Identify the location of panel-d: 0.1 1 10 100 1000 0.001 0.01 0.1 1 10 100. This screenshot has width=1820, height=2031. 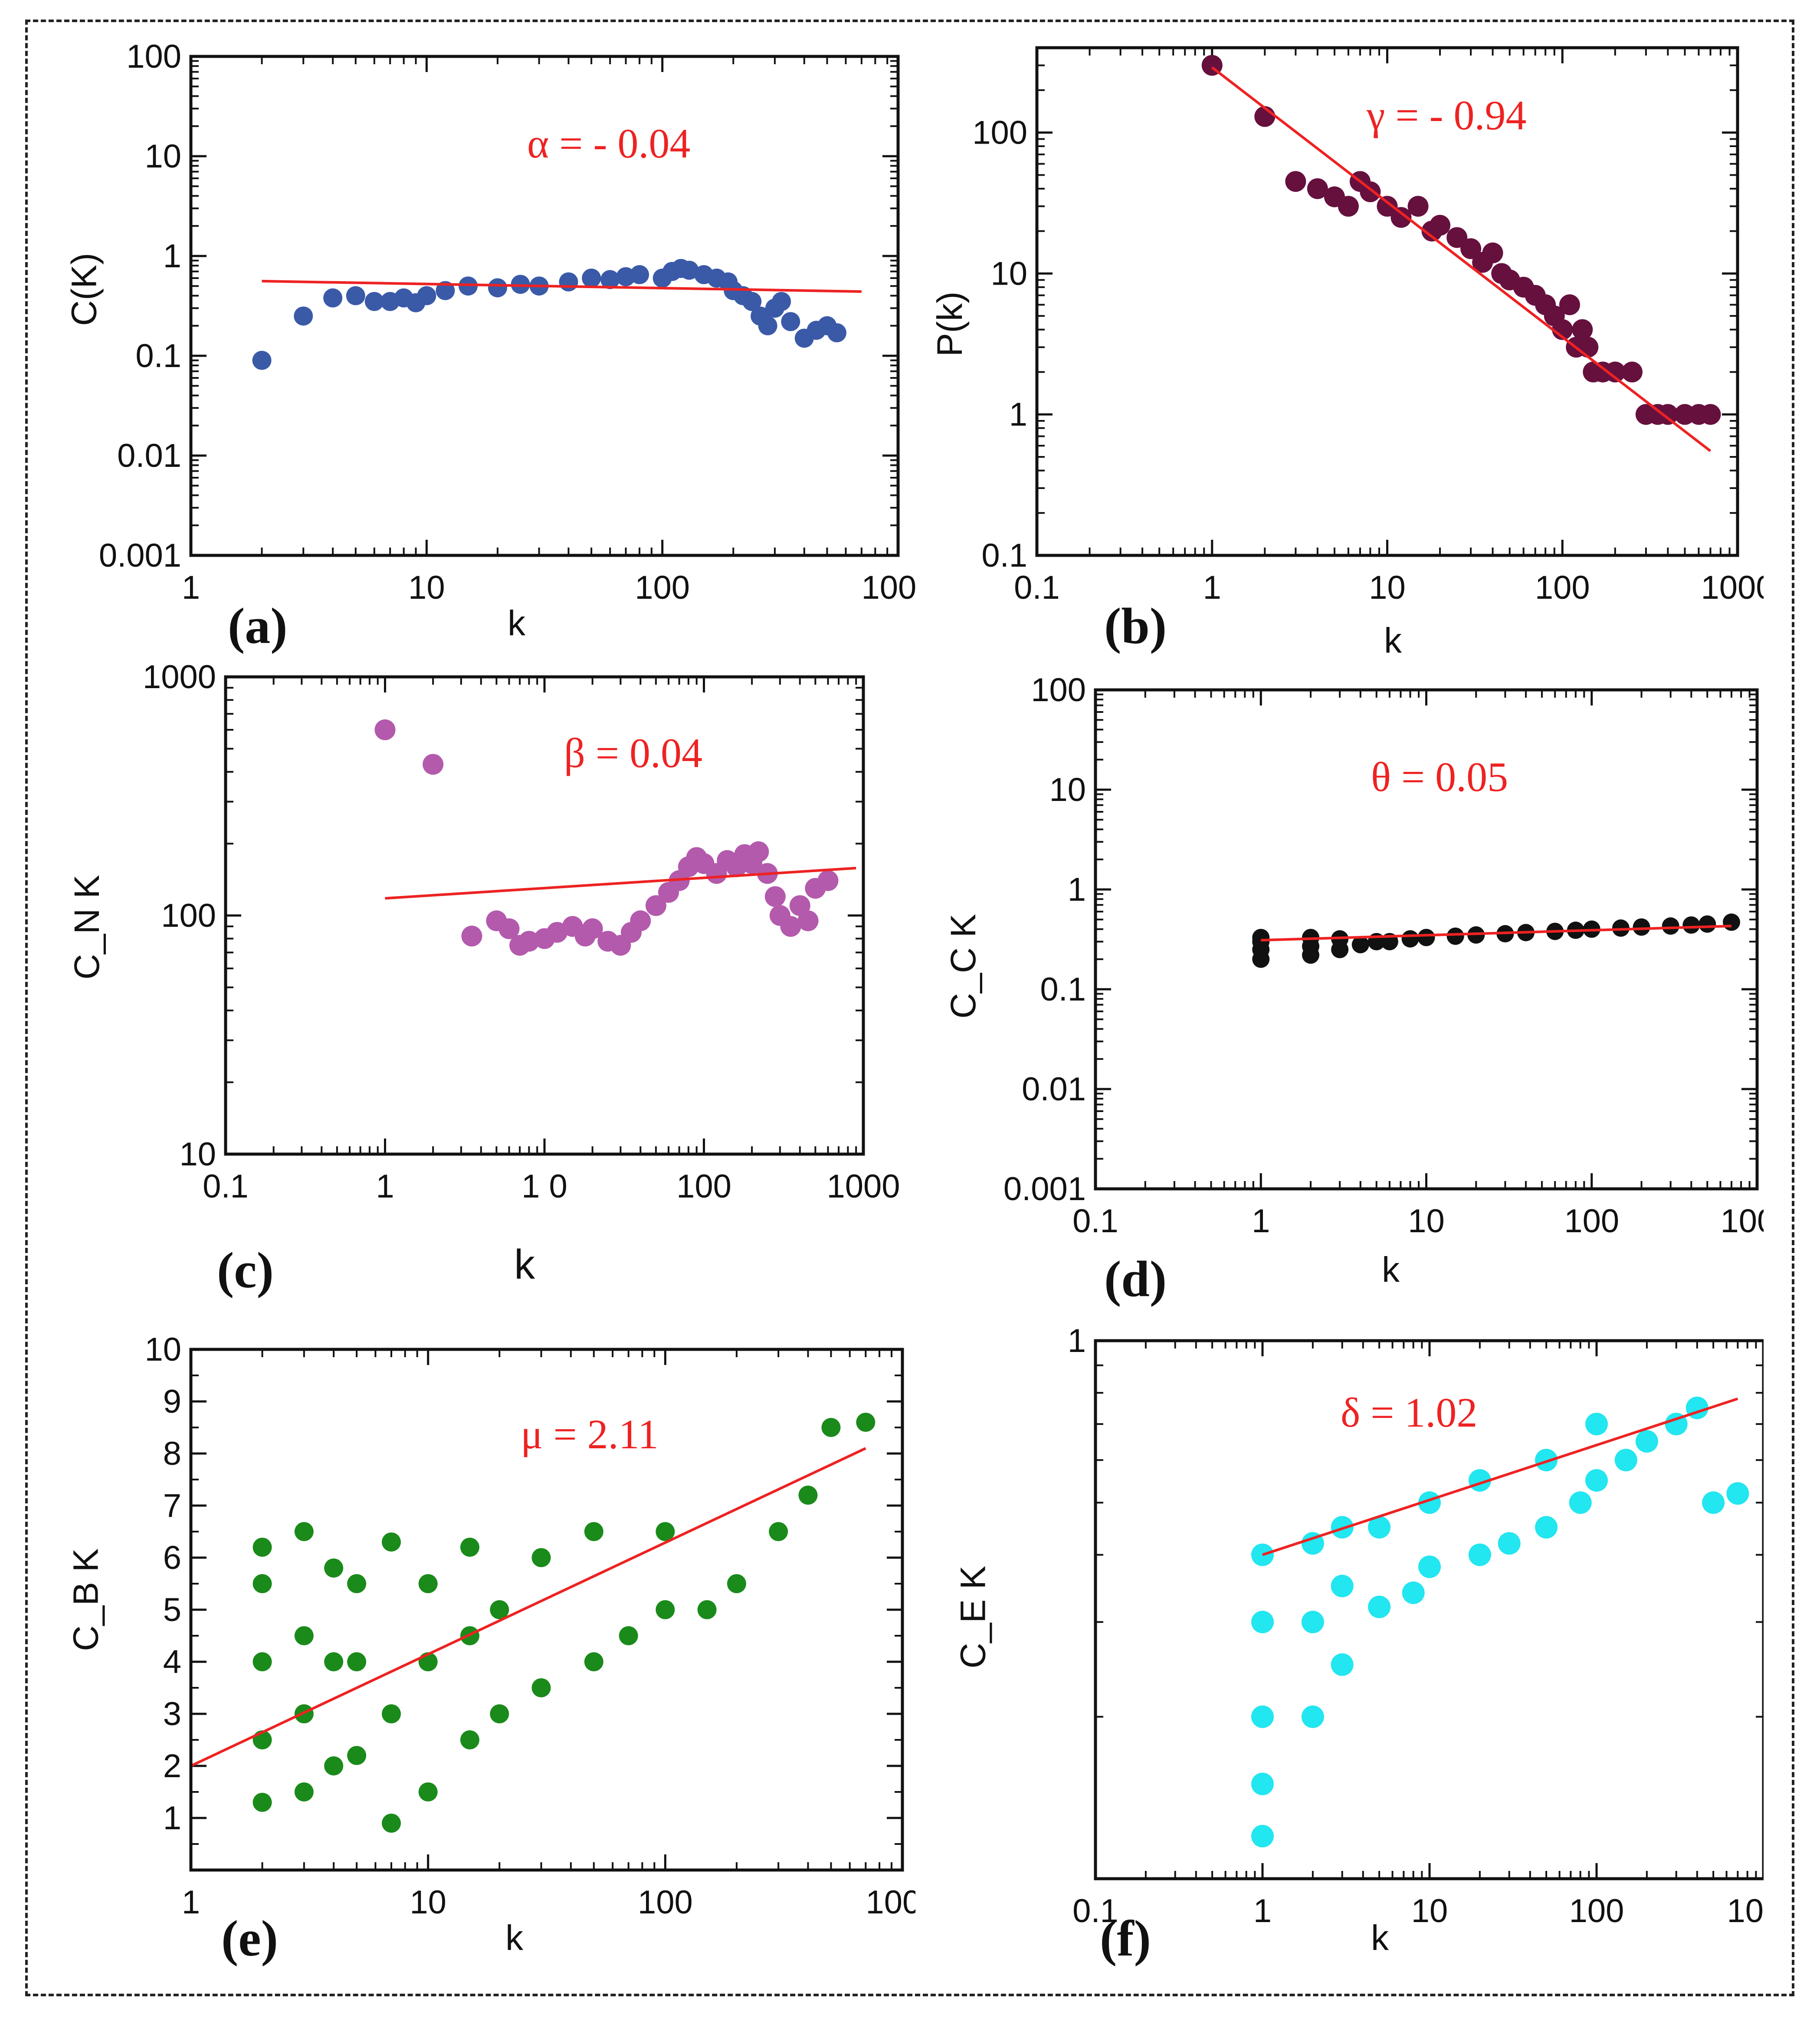
(1364, 968).